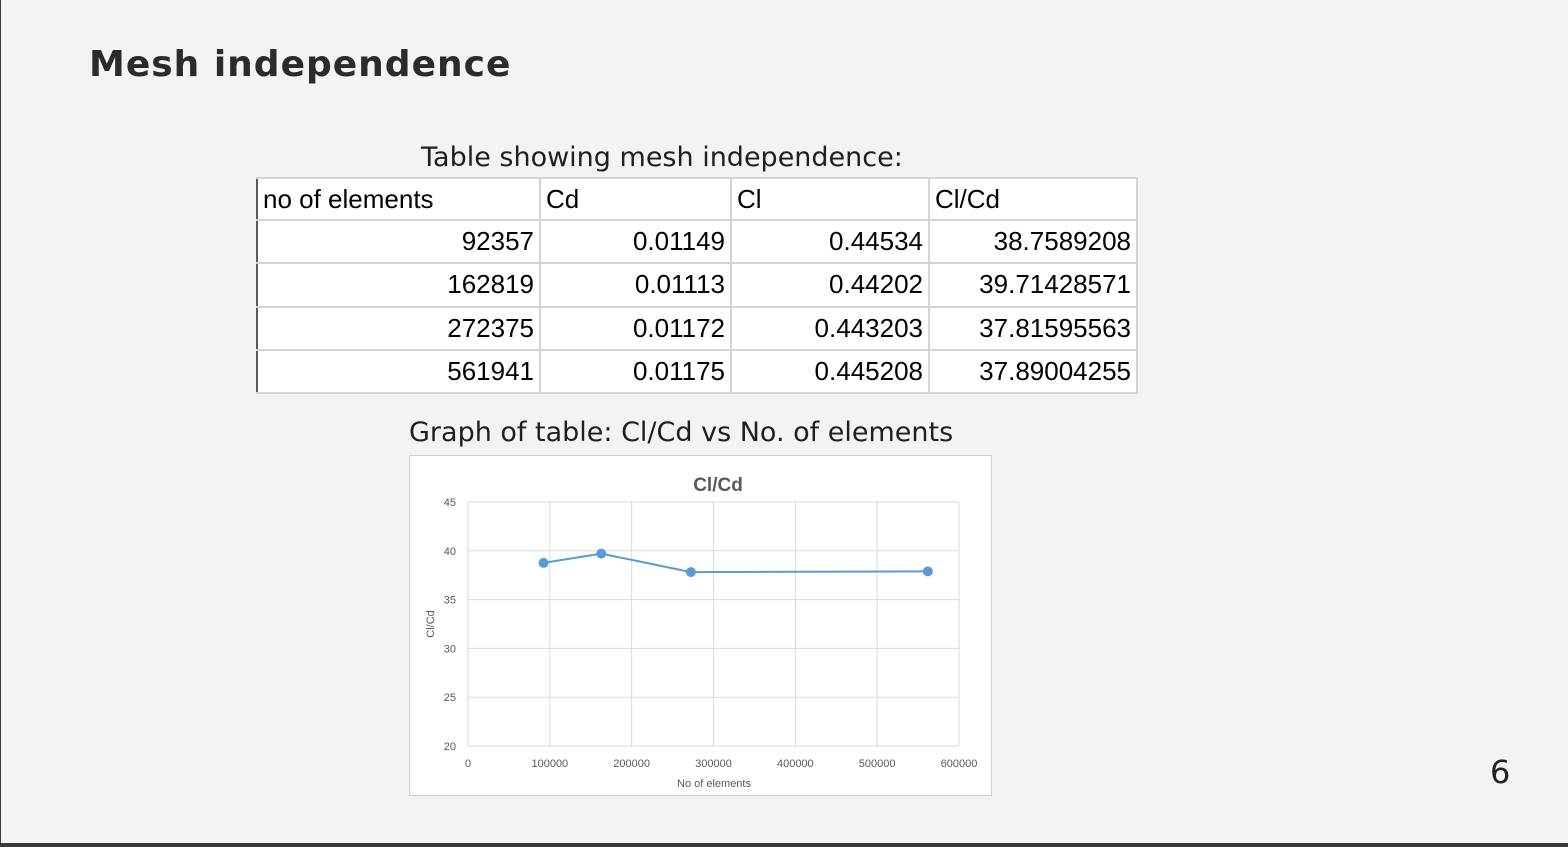 This screenshot has height=847, width=1568. I want to click on chart-title: Cl/Cd, so click(718, 485).